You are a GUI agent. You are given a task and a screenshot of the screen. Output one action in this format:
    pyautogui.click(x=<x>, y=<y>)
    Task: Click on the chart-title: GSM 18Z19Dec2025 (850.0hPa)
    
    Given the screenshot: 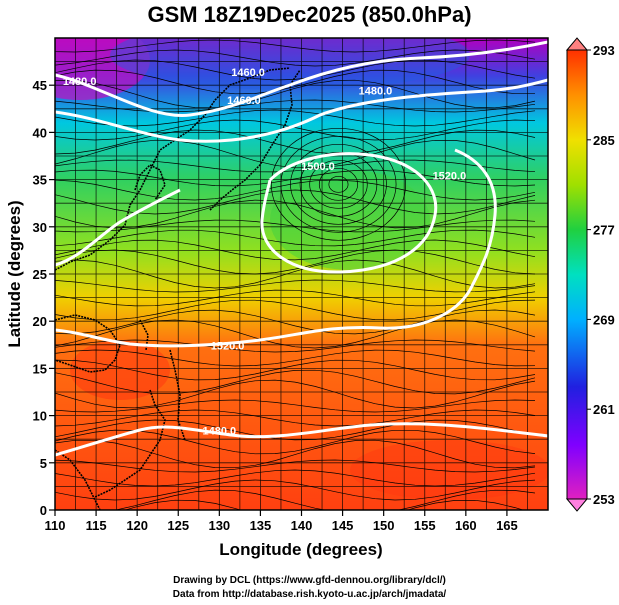 What is the action you would take?
    pyautogui.click(x=309, y=14)
    